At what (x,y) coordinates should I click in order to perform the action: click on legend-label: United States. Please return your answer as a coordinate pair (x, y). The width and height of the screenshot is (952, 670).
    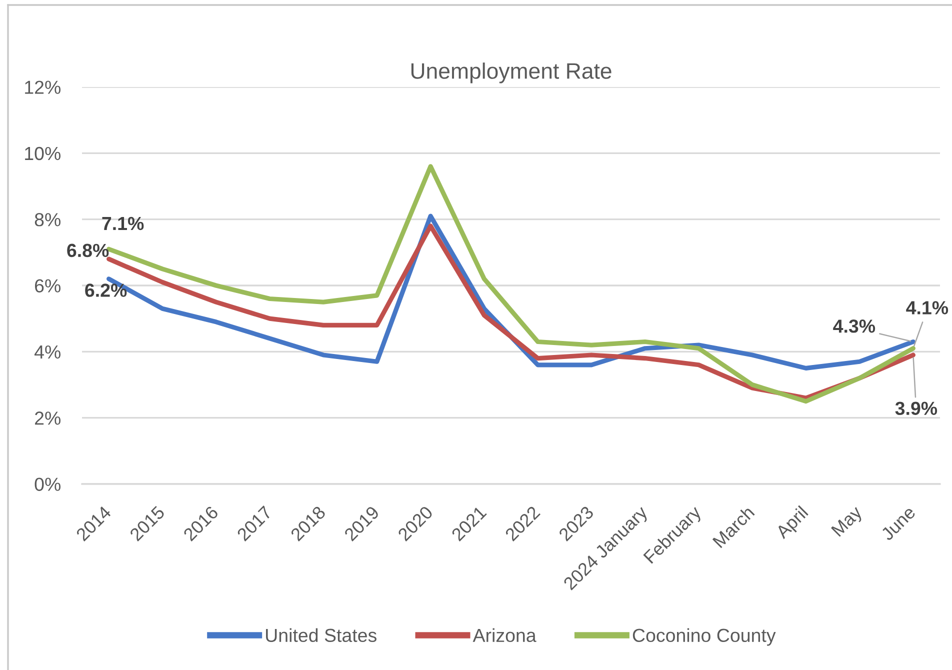
    Looking at the image, I should click on (321, 635).